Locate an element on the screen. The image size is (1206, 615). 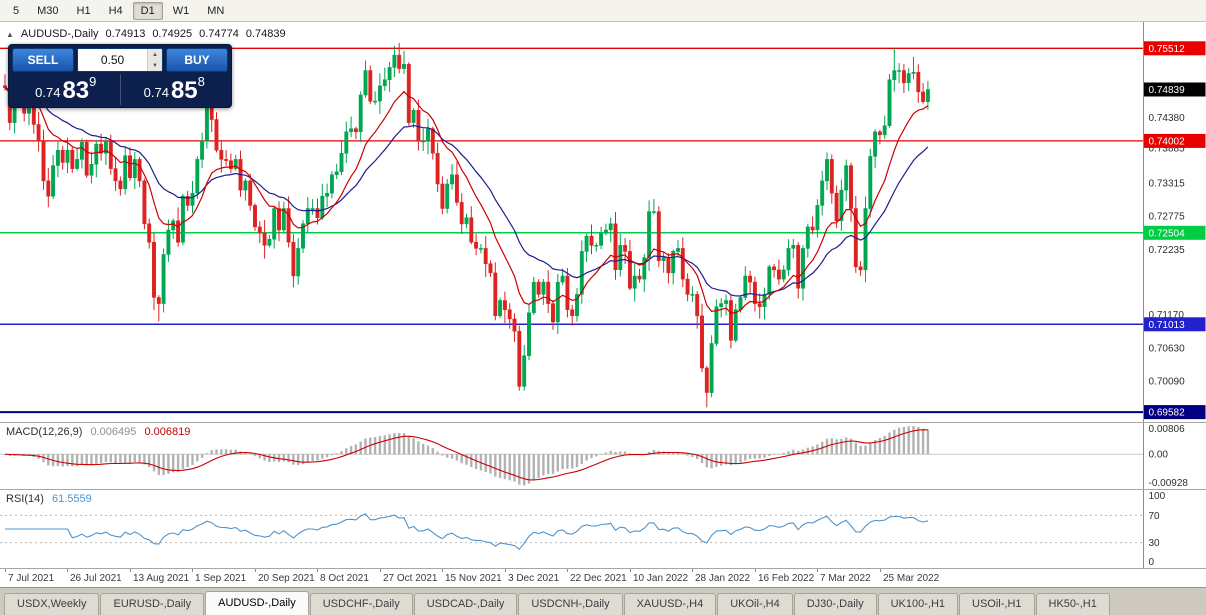
rsi-label: RSI(14) 61.5559 is located at coordinates (49, 499).